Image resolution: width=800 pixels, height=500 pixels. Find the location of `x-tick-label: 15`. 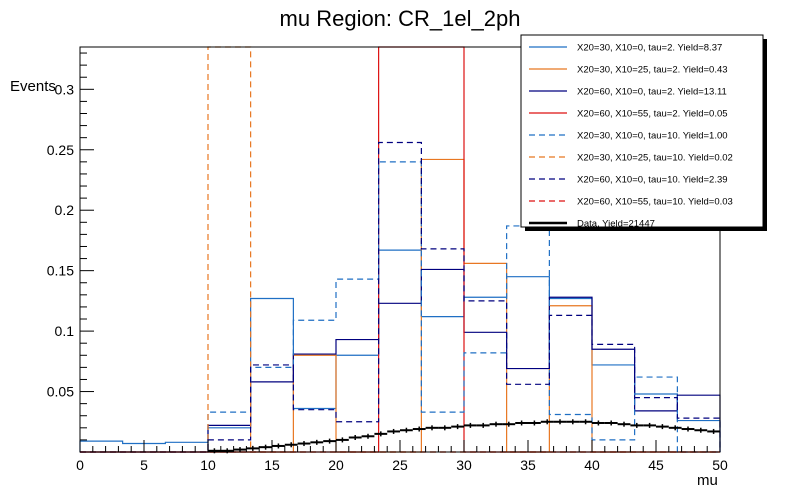

x-tick-label: 15 is located at coordinates (272, 465).